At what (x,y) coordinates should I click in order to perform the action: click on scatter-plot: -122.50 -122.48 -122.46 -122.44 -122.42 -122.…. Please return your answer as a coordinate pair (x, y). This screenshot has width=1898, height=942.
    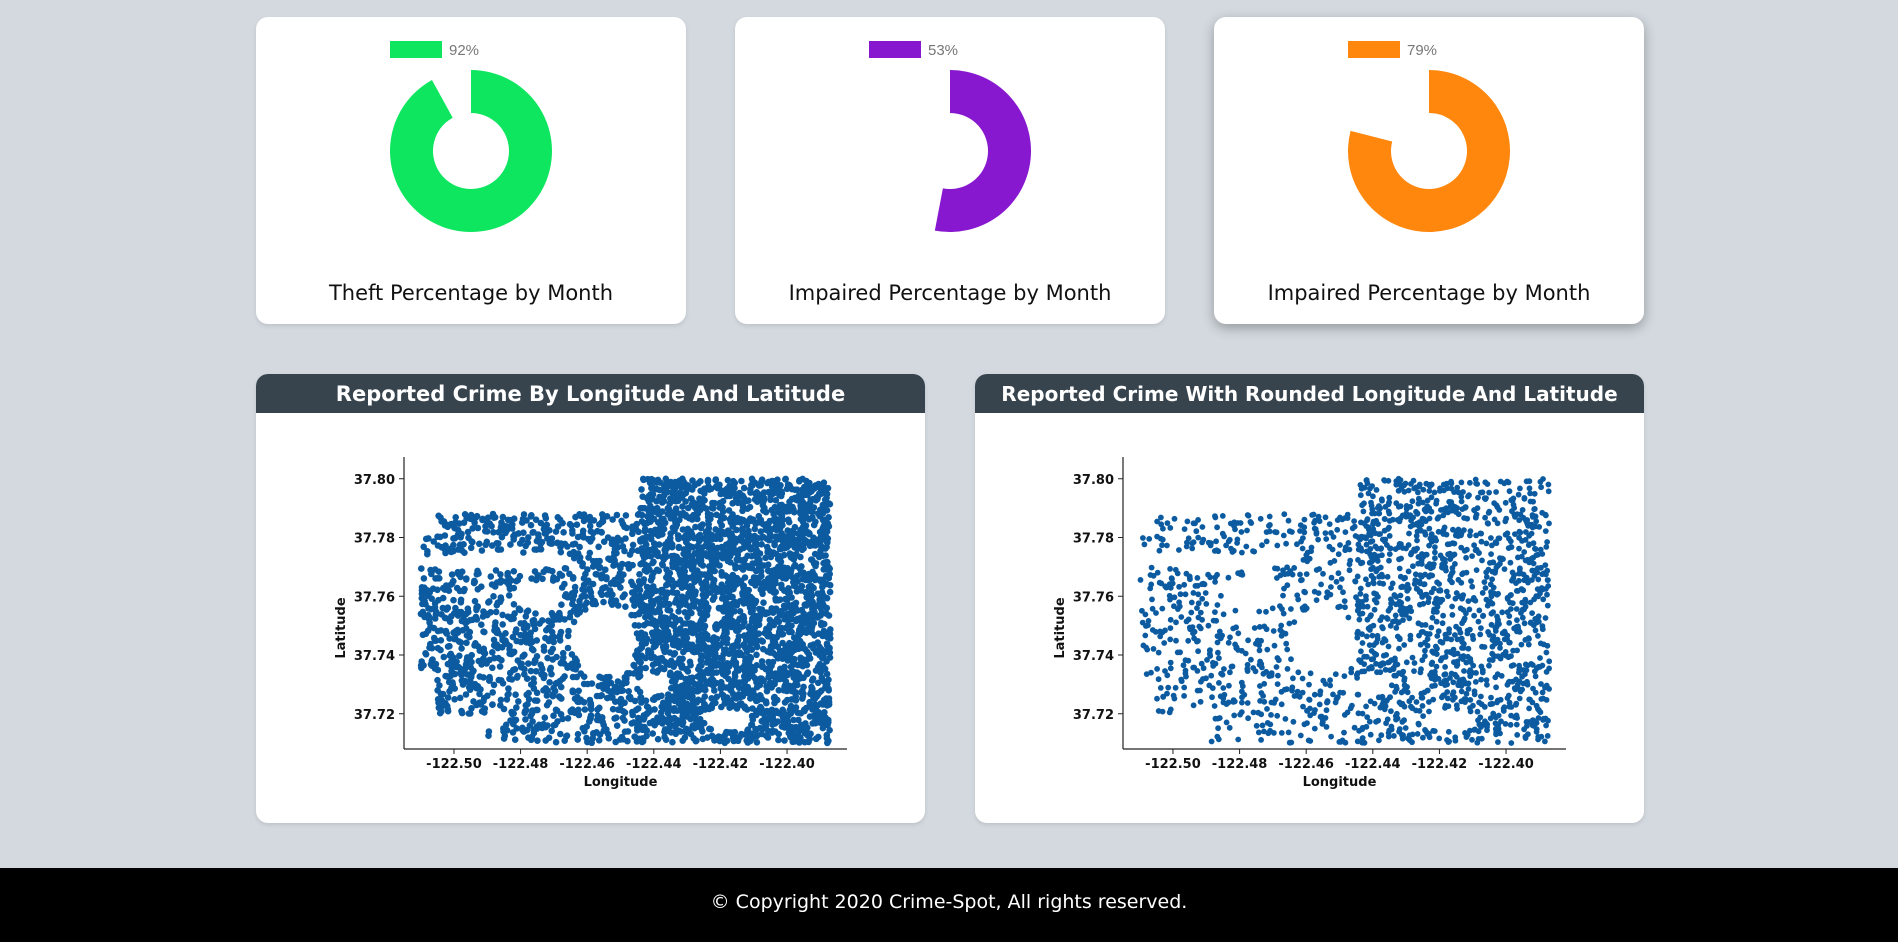
    Looking at the image, I should click on (1309, 623).